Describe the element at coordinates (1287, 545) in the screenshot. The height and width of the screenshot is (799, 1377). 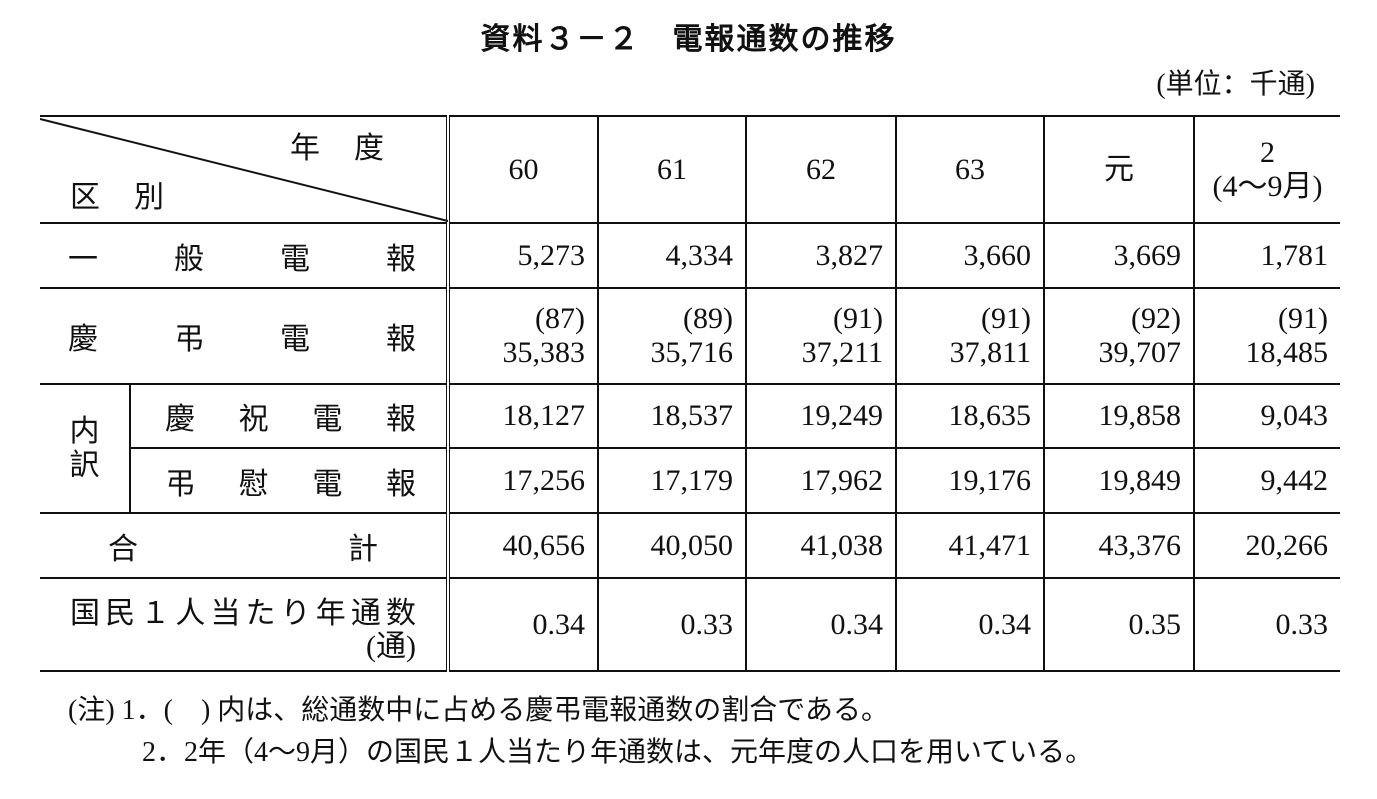
I see `value: 20,266` at that location.